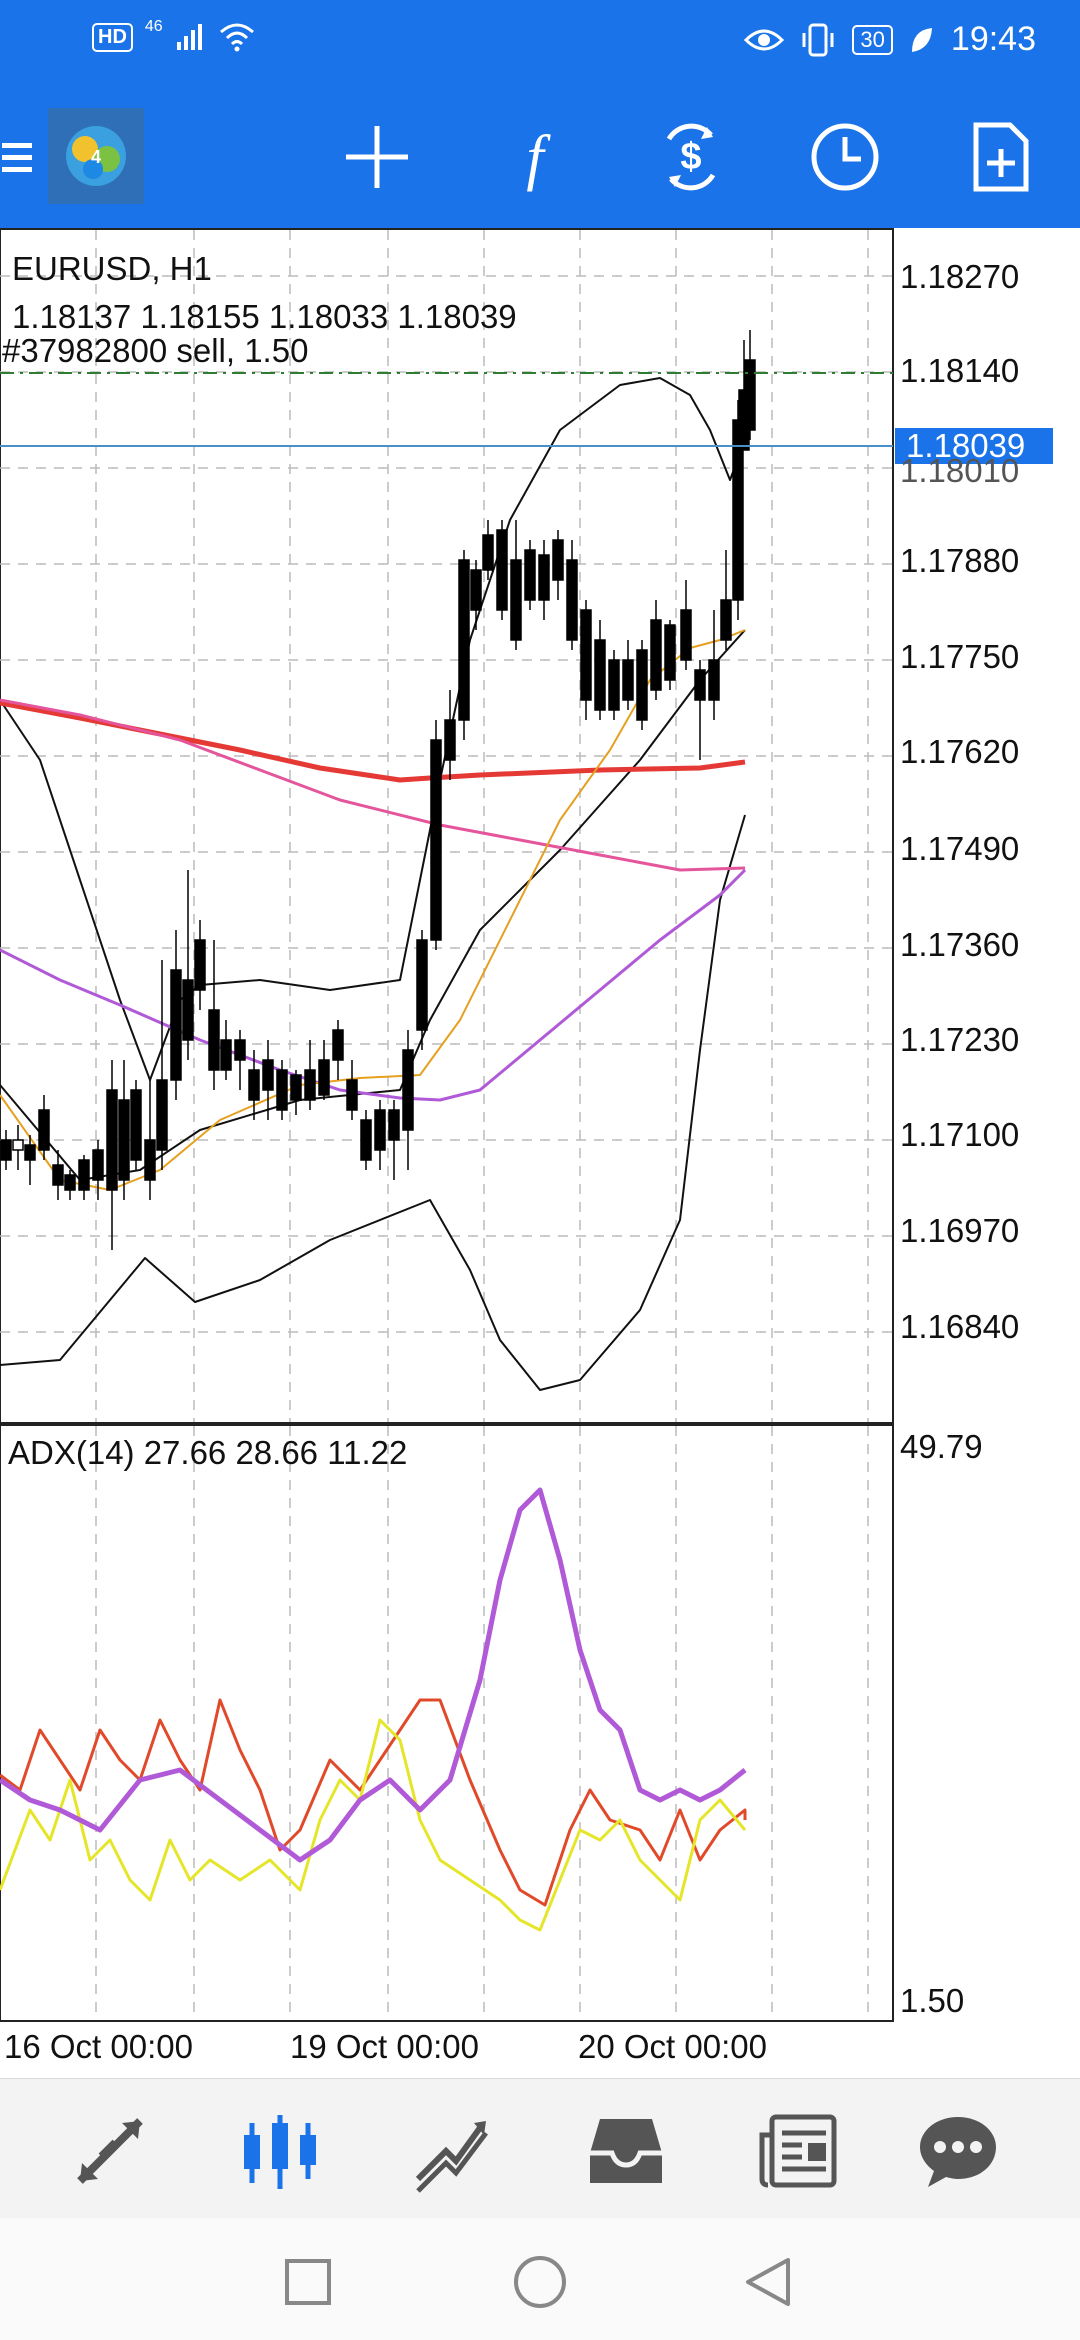 The height and width of the screenshot is (2340, 1080). I want to click on minus-di-line, so click(373, 1825).